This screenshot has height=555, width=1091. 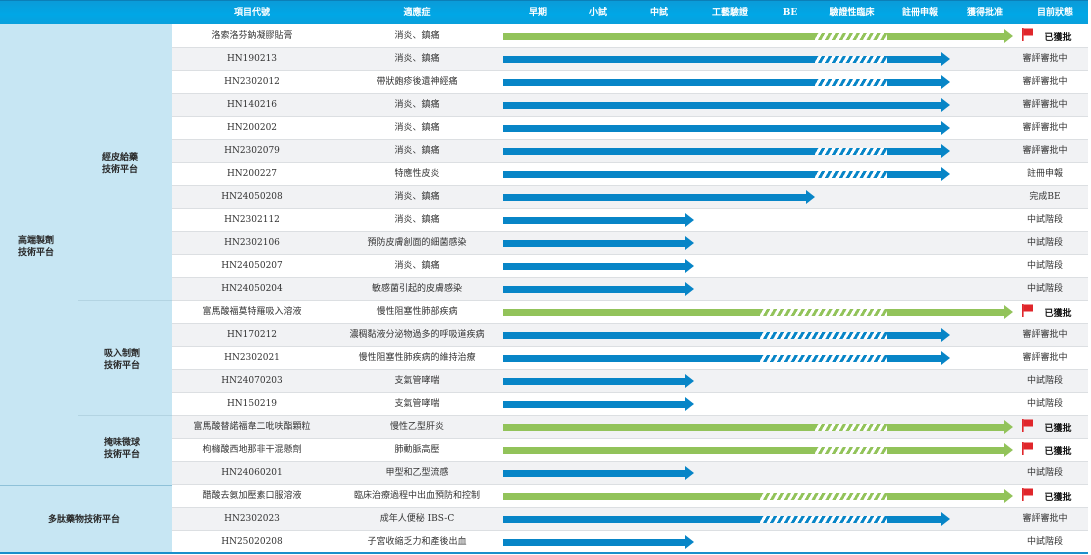 What do you see at coordinates (252, 266) in the screenshot?
I see `project-code: HN24050207` at bounding box center [252, 266].